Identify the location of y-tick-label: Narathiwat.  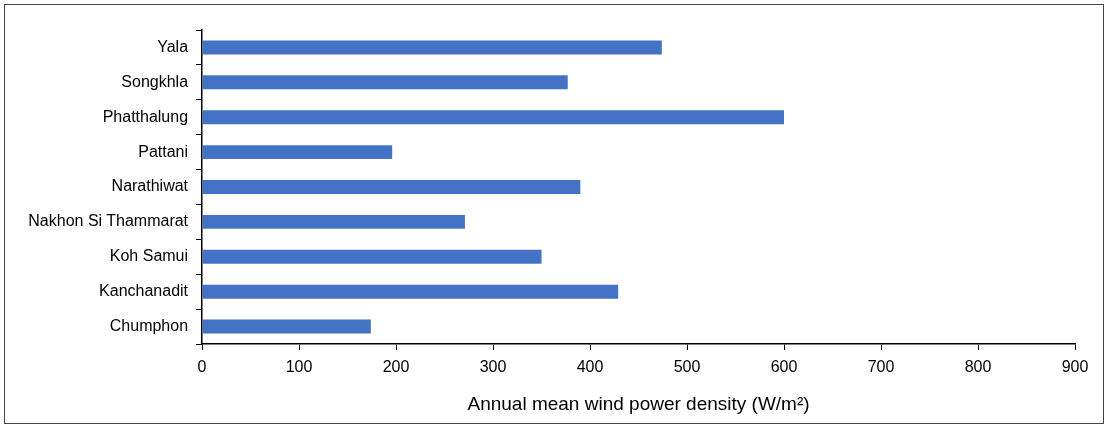
(150, 186).